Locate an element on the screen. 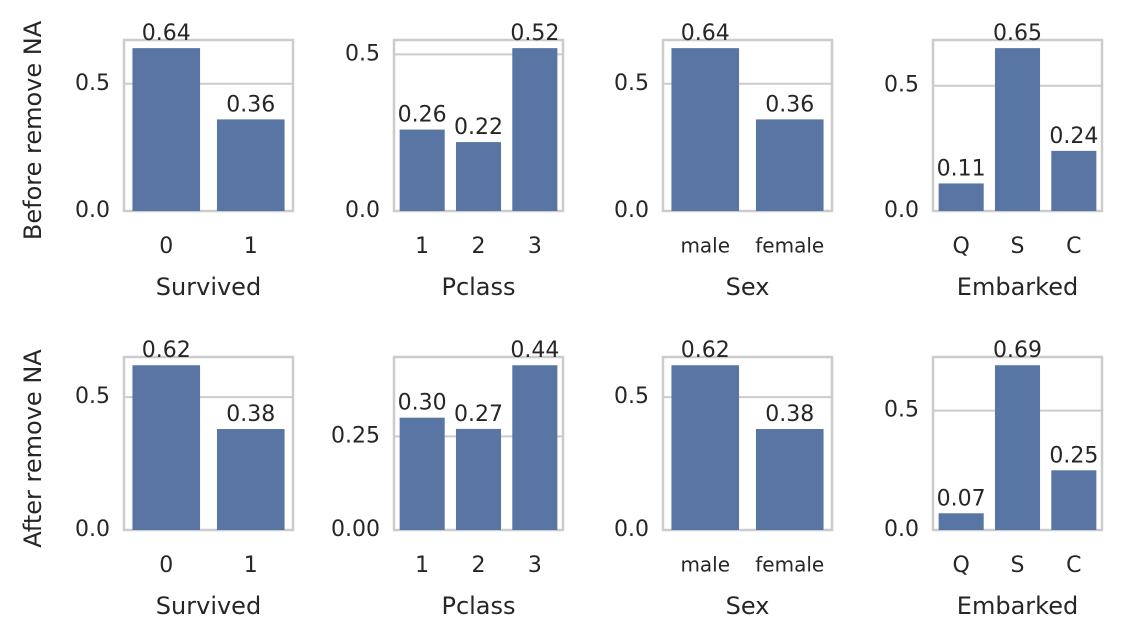  value-label: 0.30 is located at coordinates (422, 403).